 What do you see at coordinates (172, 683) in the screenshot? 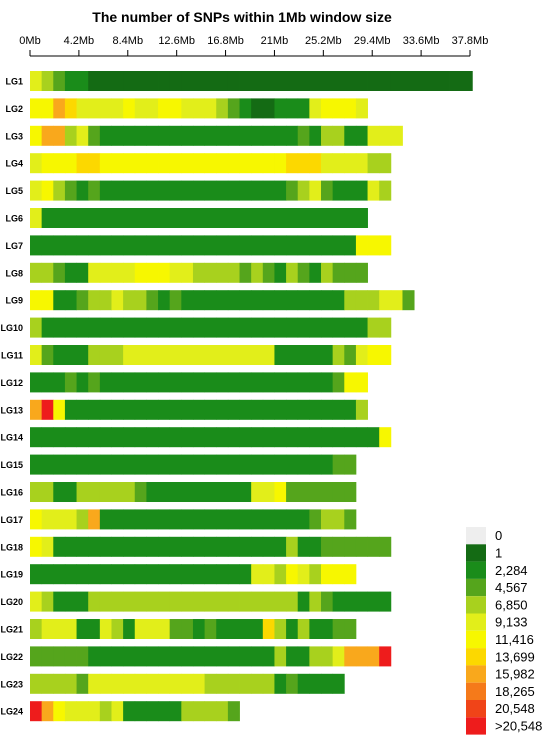
I see `chromosome-row: LG23` at bounding box center [172, 683].